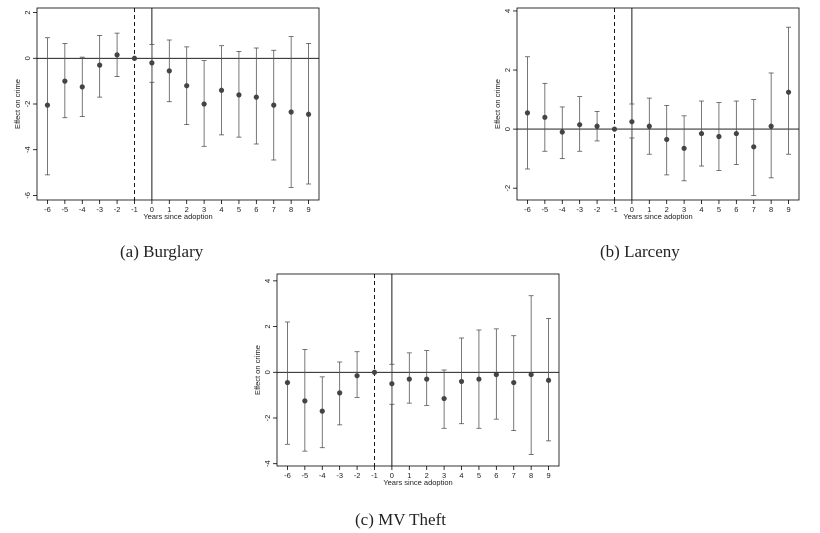 This screenshot has width=820, height=533. I want to click on x-tick-label-mv-theft: 9, so click(548, 475).